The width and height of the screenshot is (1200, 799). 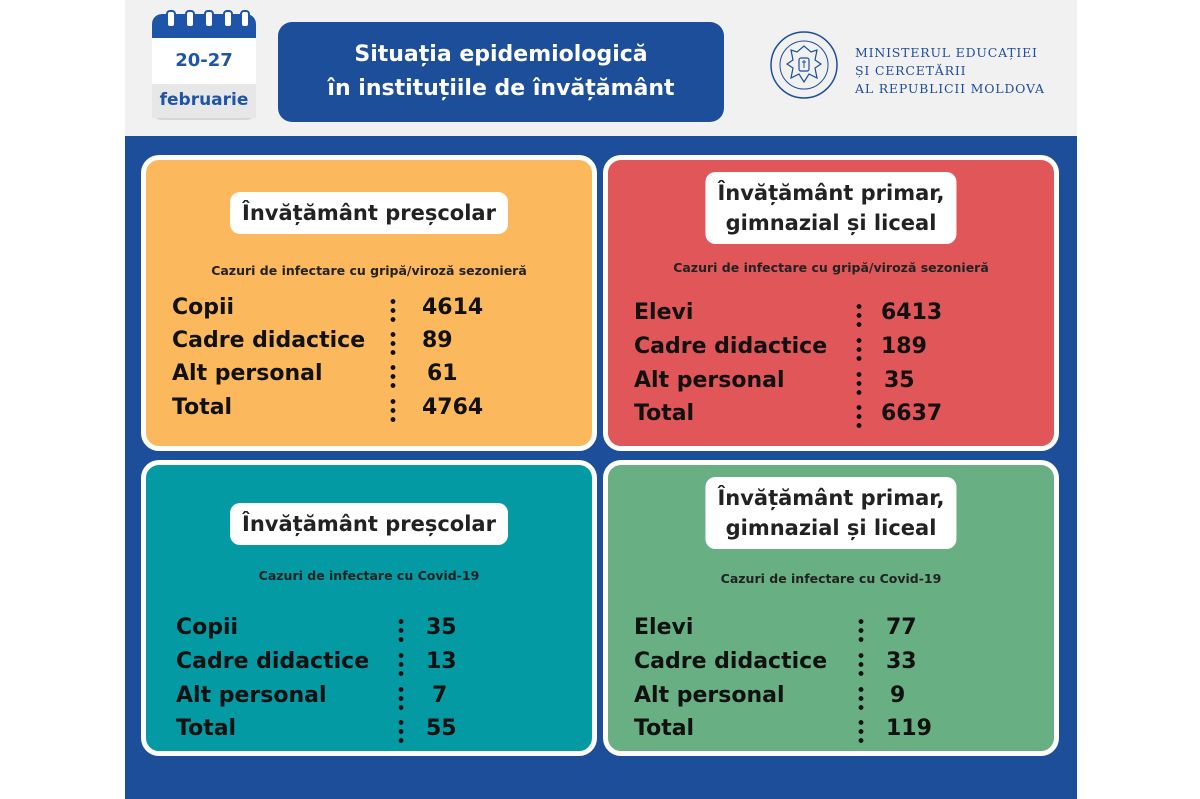 I want to click on stat-value: 33, so click(x=901, y=661).